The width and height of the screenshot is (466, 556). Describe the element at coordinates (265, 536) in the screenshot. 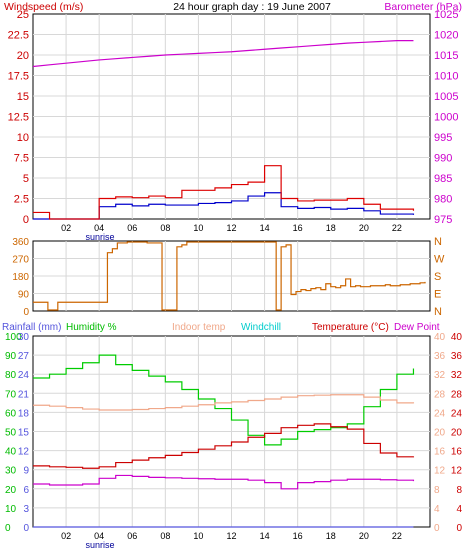

I see `x-tick-label-bottom: 14` at that location.